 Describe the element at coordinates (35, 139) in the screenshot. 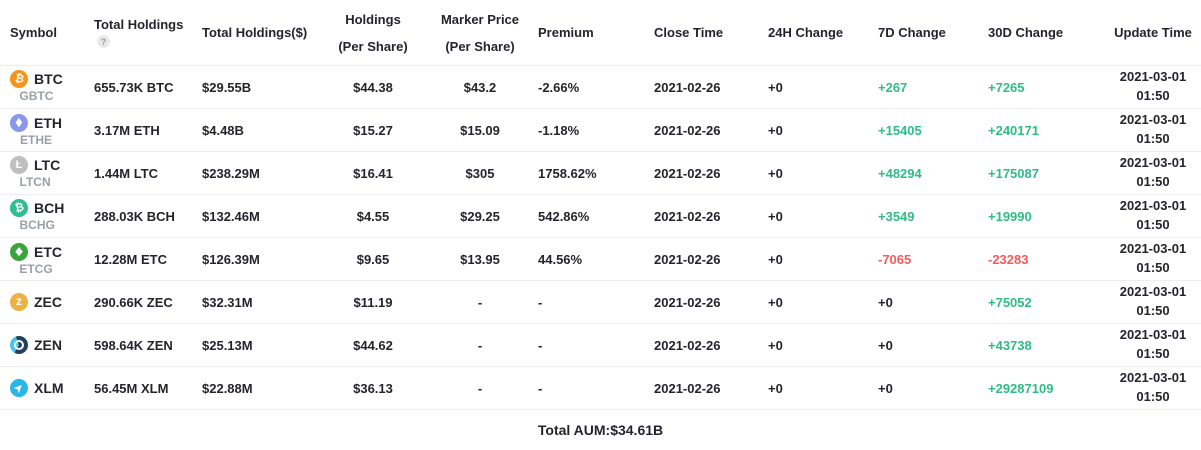

I see `trust-ticker: ETHE` at that location.